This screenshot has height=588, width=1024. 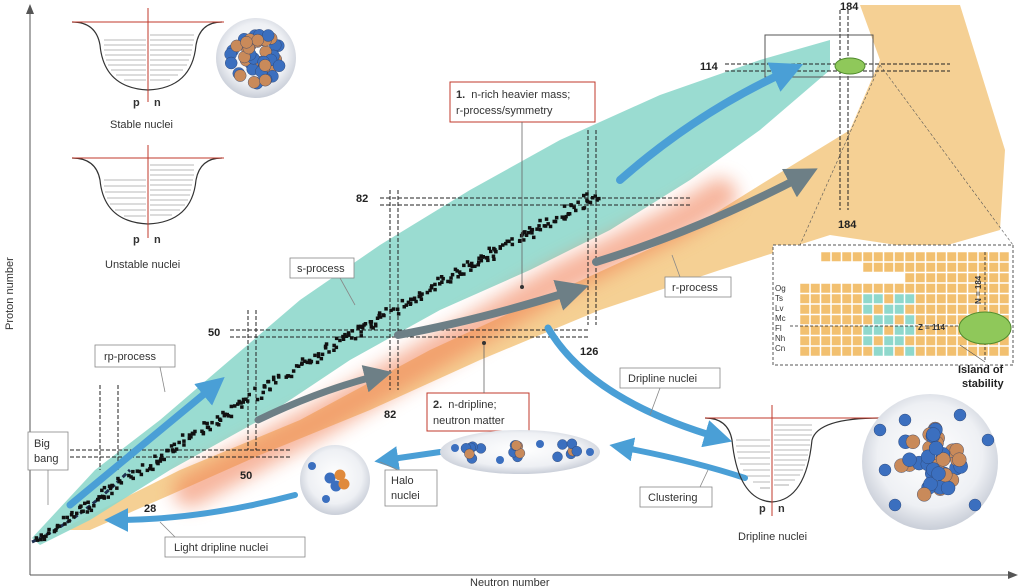 What do you see at coordinates (147, 208) in the screenshot?
I see `well-unstable: p n Unstable nuclei` at bounding box center [147, 208].